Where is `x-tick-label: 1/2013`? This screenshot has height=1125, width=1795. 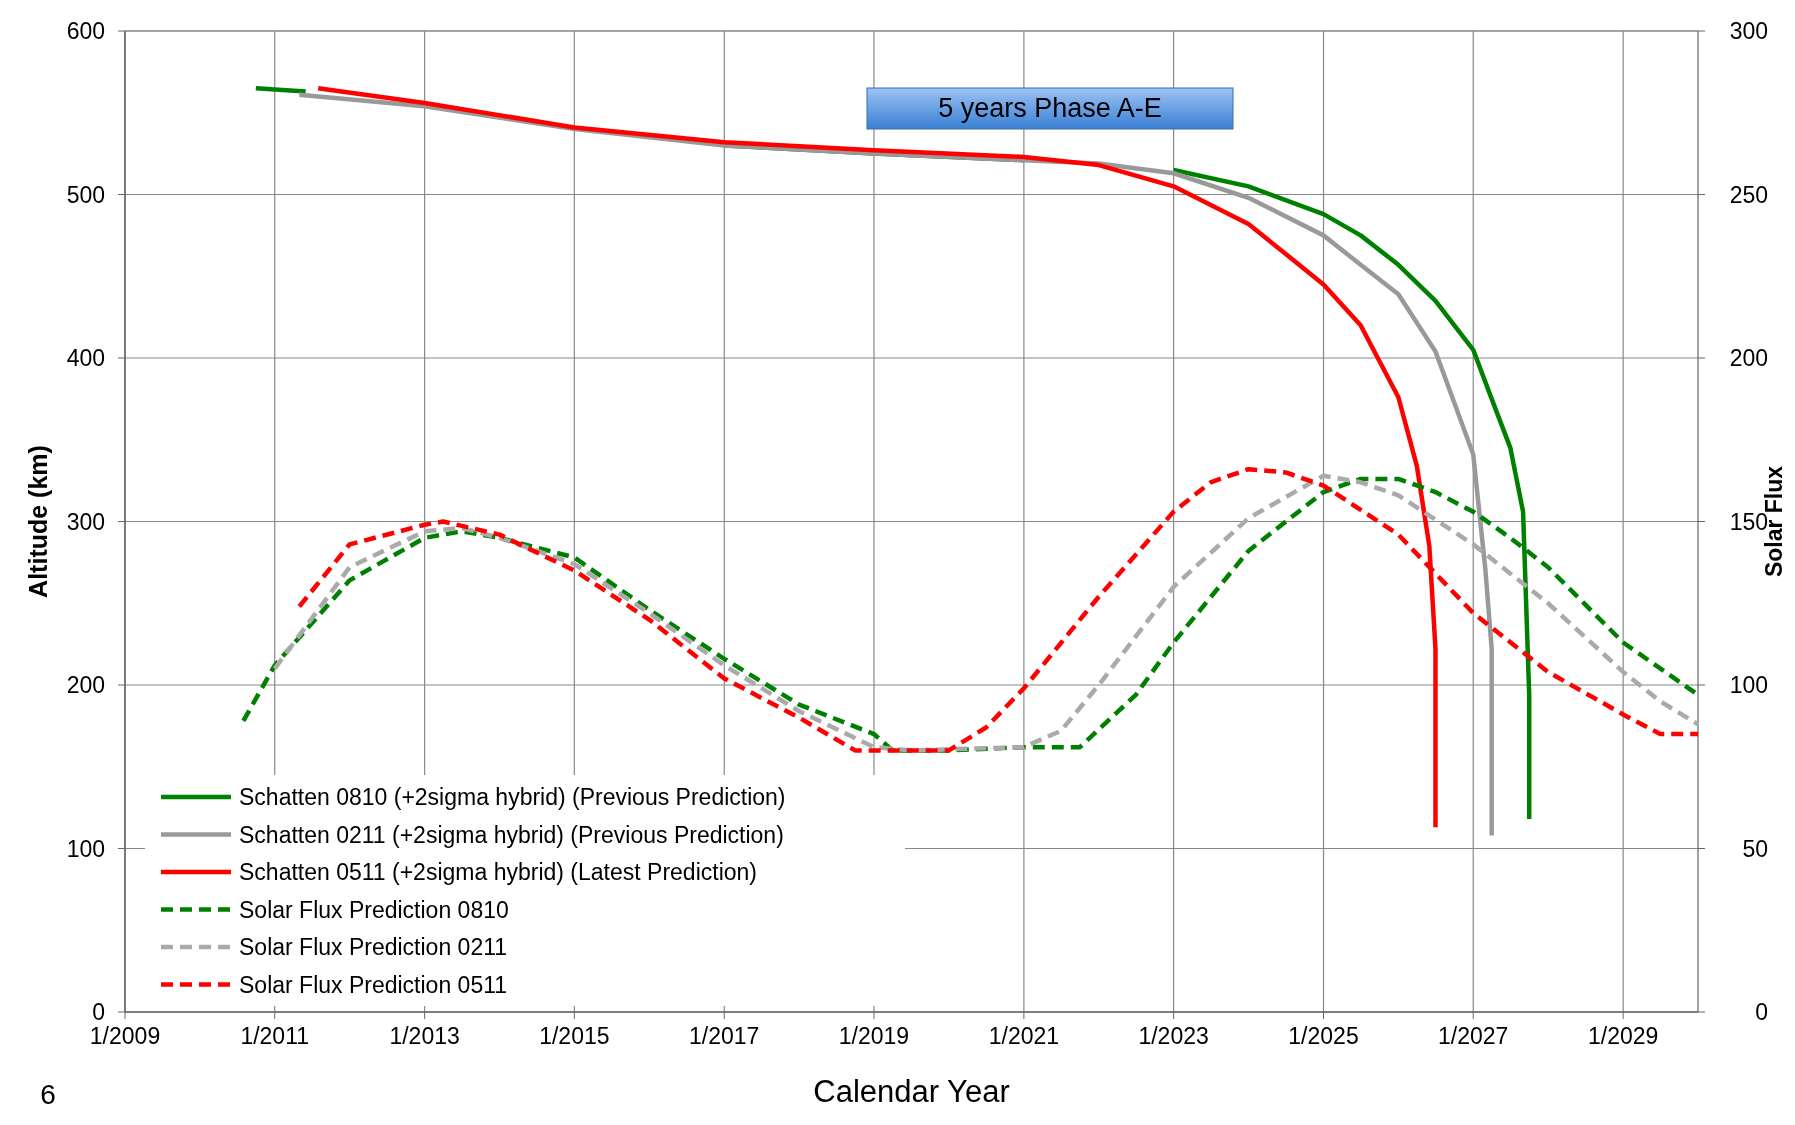
x-tick-label: 1/2013 is located at coordinates (424, 1036).